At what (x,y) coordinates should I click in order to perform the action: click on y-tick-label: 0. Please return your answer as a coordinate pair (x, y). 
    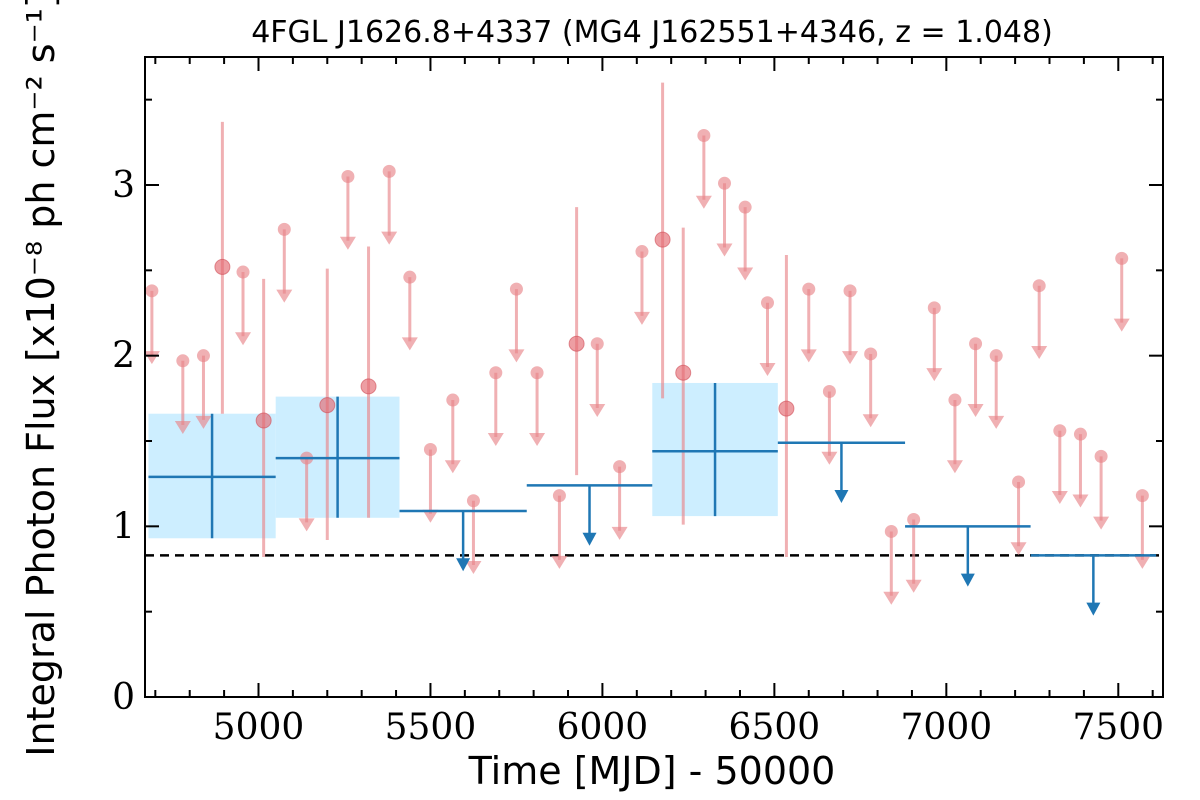
    Looking at the image, I should click on (123, 697).